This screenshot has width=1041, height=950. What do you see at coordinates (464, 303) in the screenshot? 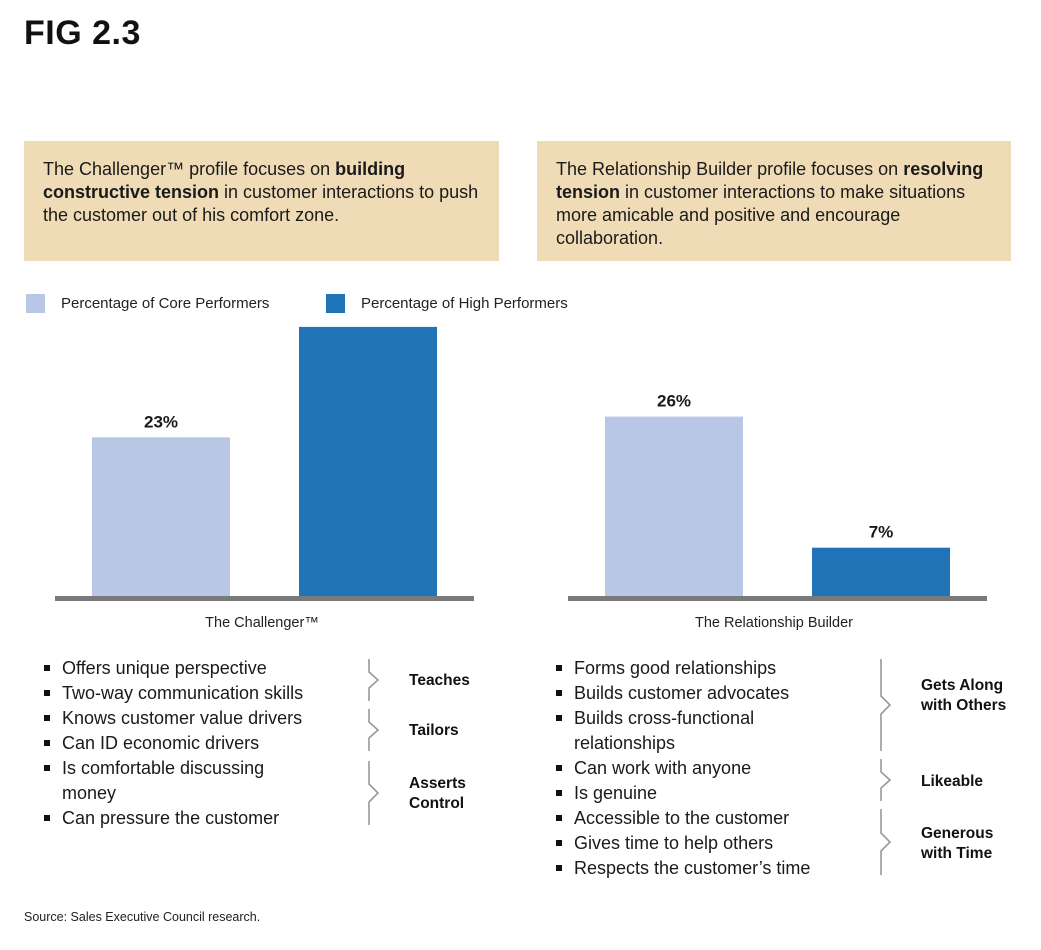
I see `legend-label-high: Percentage of High Performers` at bounding box center [464, 303].